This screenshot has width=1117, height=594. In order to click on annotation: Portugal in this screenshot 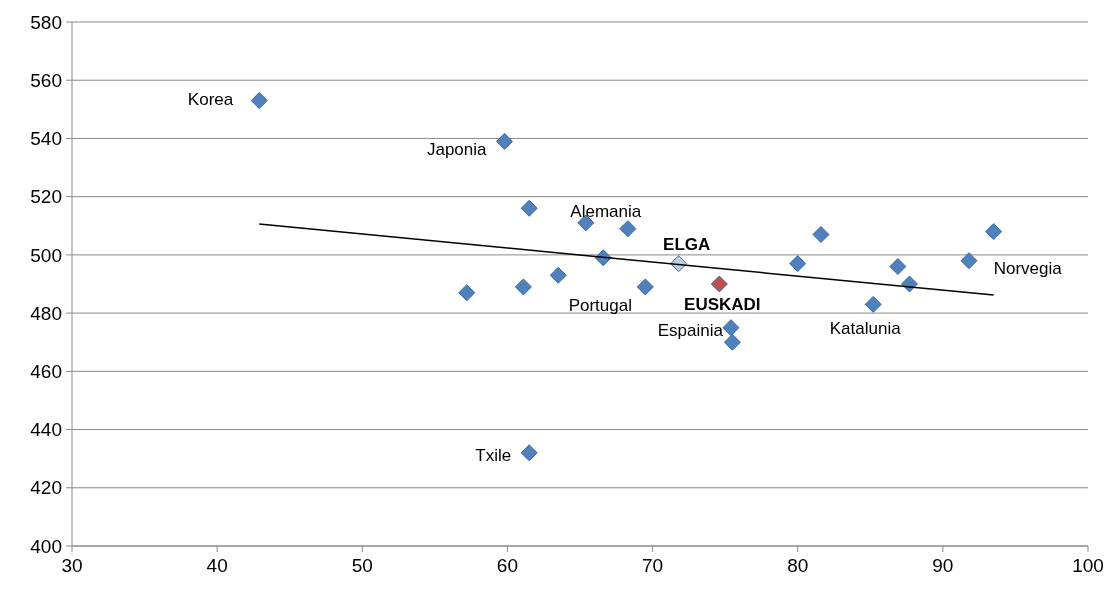, I will do `click(600, 305)`.